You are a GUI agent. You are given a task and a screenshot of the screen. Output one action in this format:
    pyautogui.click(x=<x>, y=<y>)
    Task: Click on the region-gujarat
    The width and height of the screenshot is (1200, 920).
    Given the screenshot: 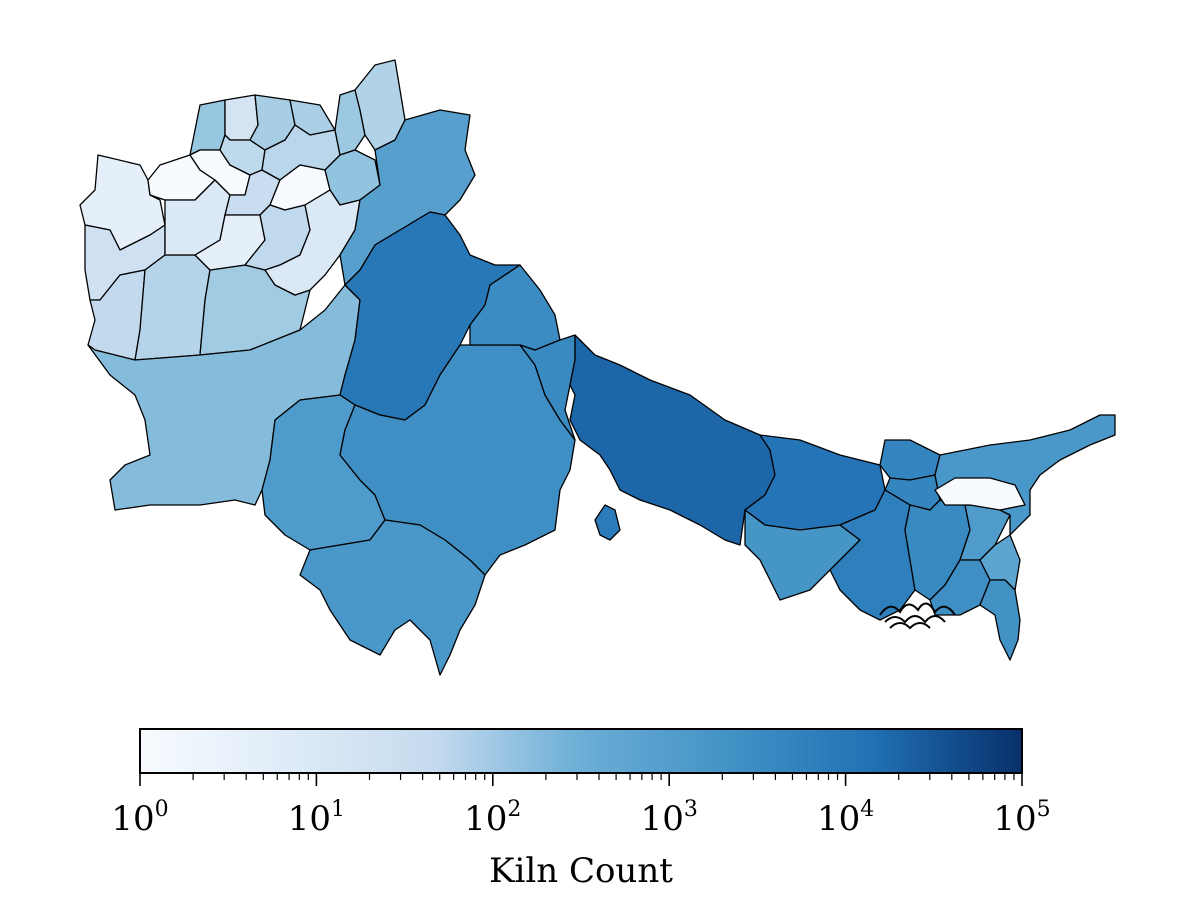 What is the action you would take?
    pyautogui.click(x=392, y=597)
    